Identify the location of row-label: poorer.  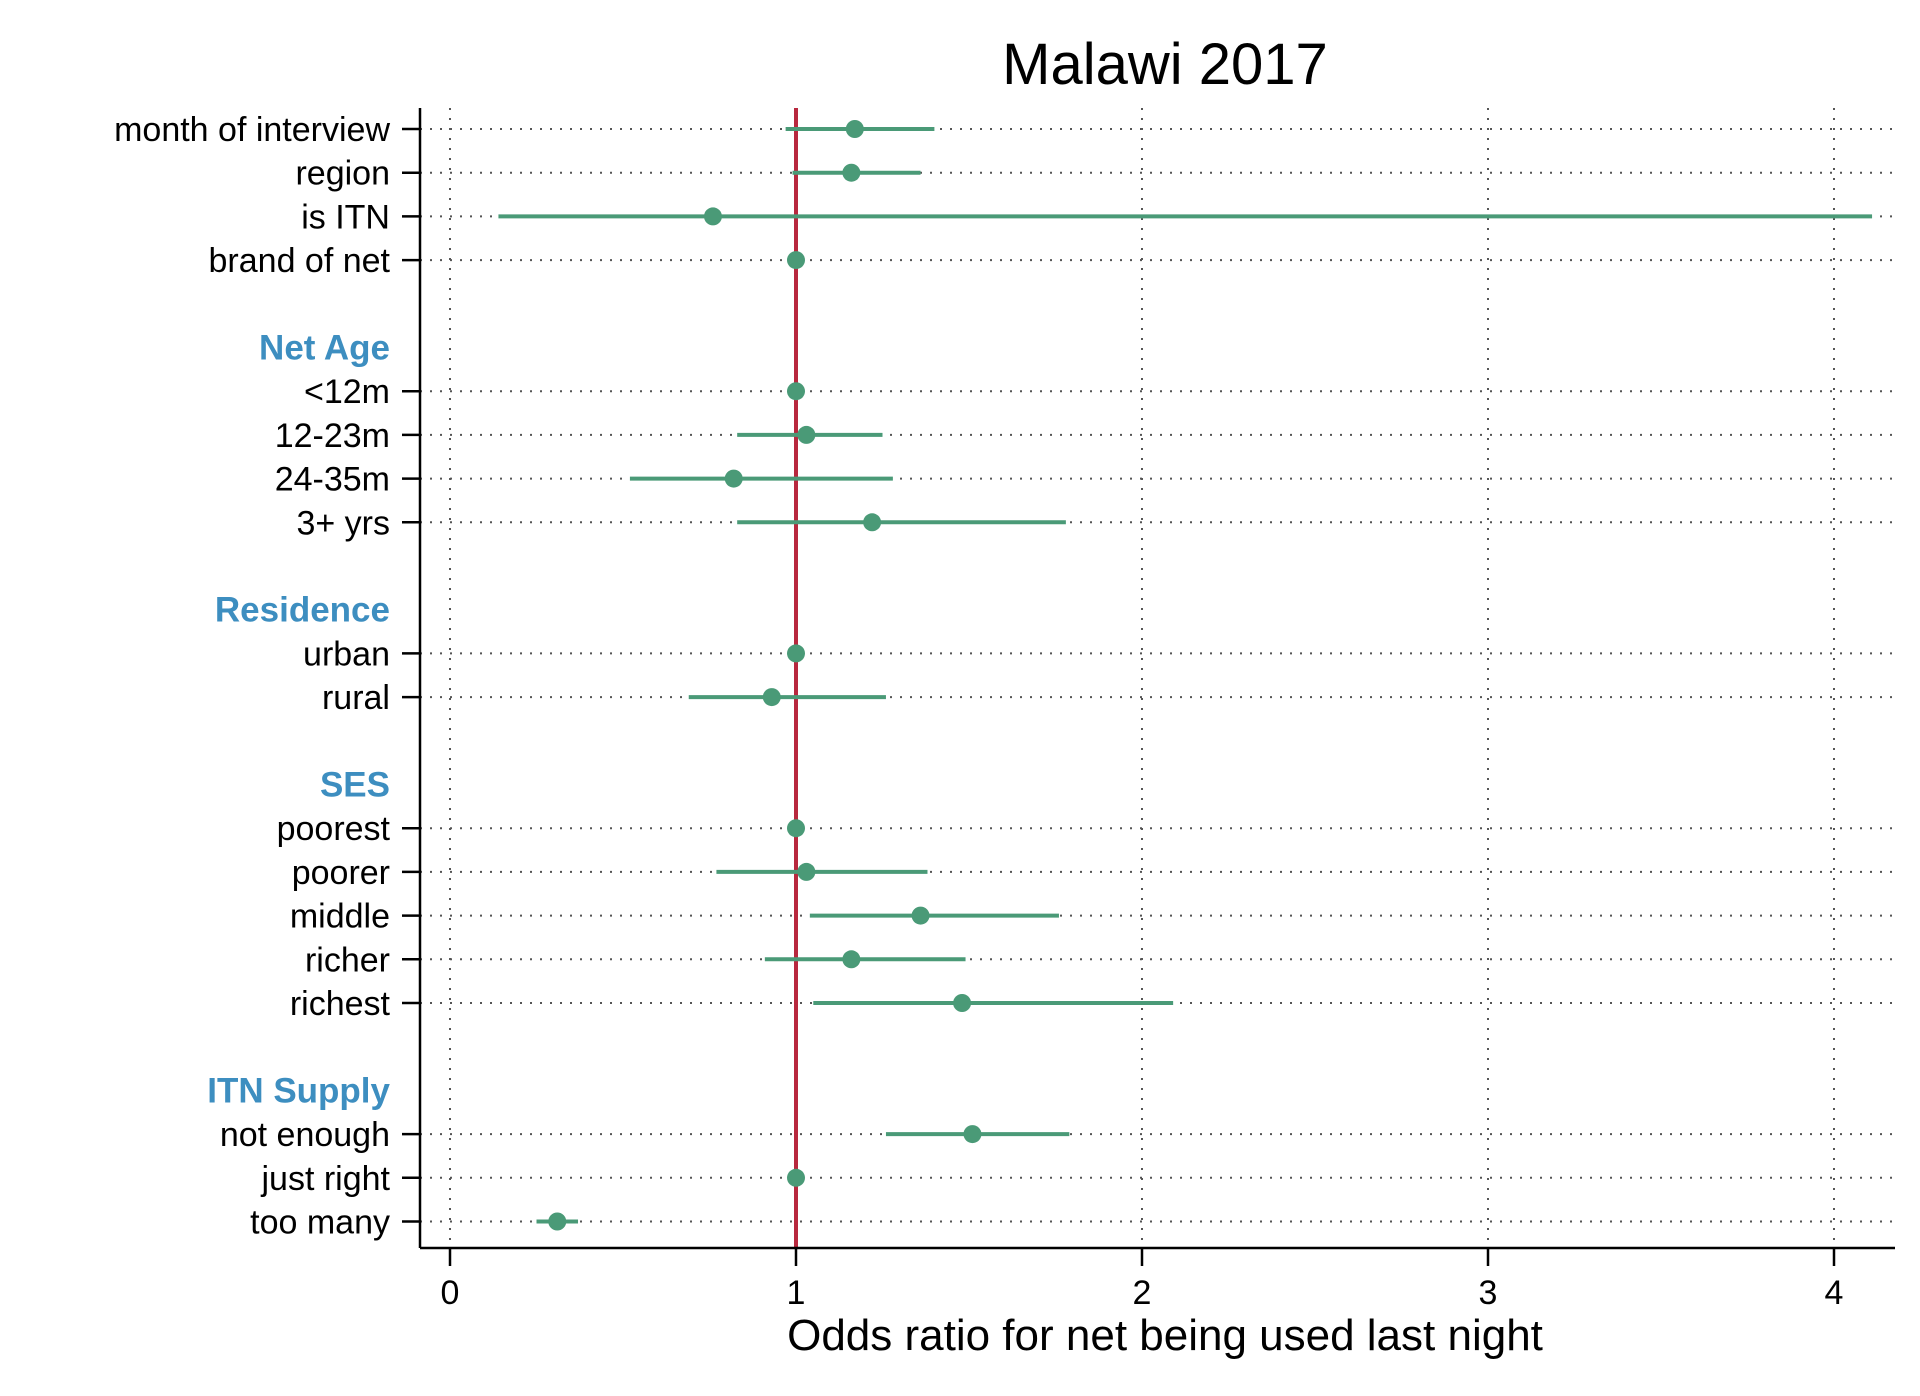
(341, 873).